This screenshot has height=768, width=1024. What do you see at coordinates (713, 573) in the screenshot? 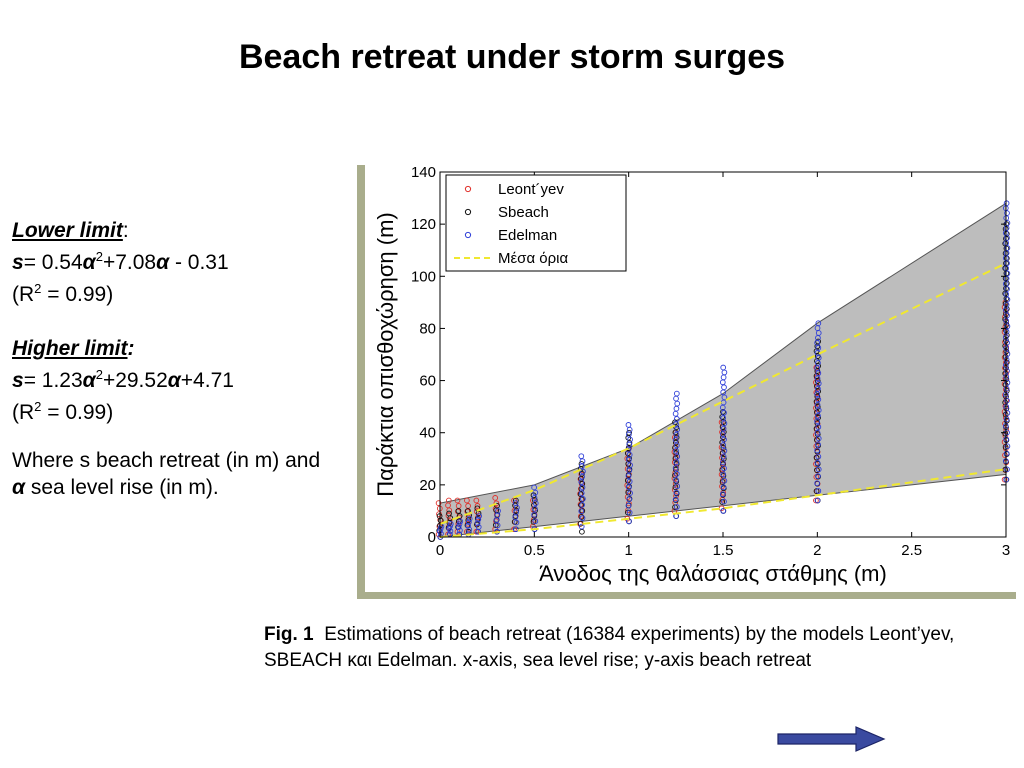
I see `x-axis-label: Άνοδος της θαλάσσιας στάθμης (m)` at bounding box center [713, 573].